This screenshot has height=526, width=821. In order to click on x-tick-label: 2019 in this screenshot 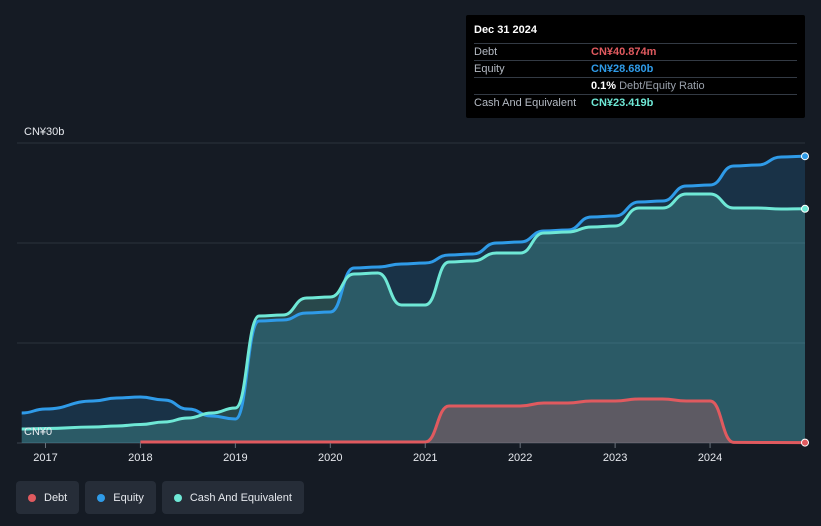, I will do `click(235, 458)`.